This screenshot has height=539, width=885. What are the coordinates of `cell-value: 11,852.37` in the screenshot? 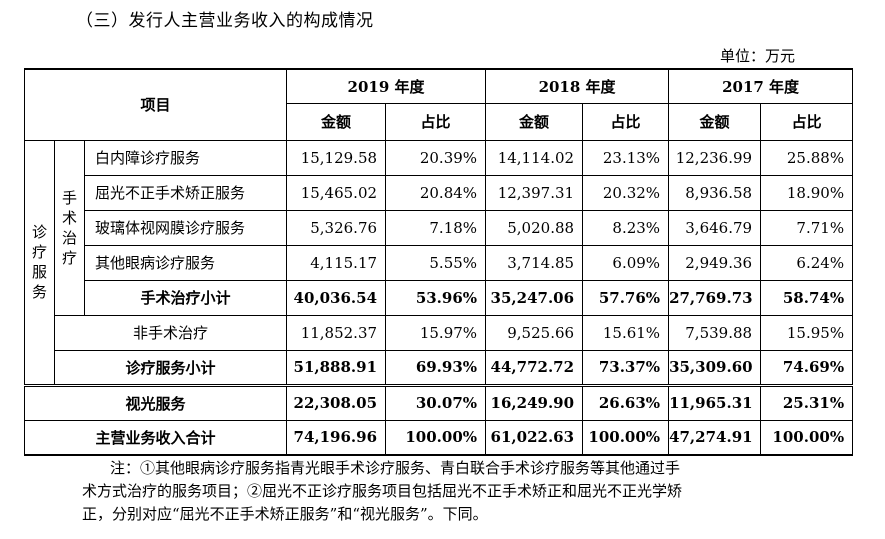 It's located at (336, 332).